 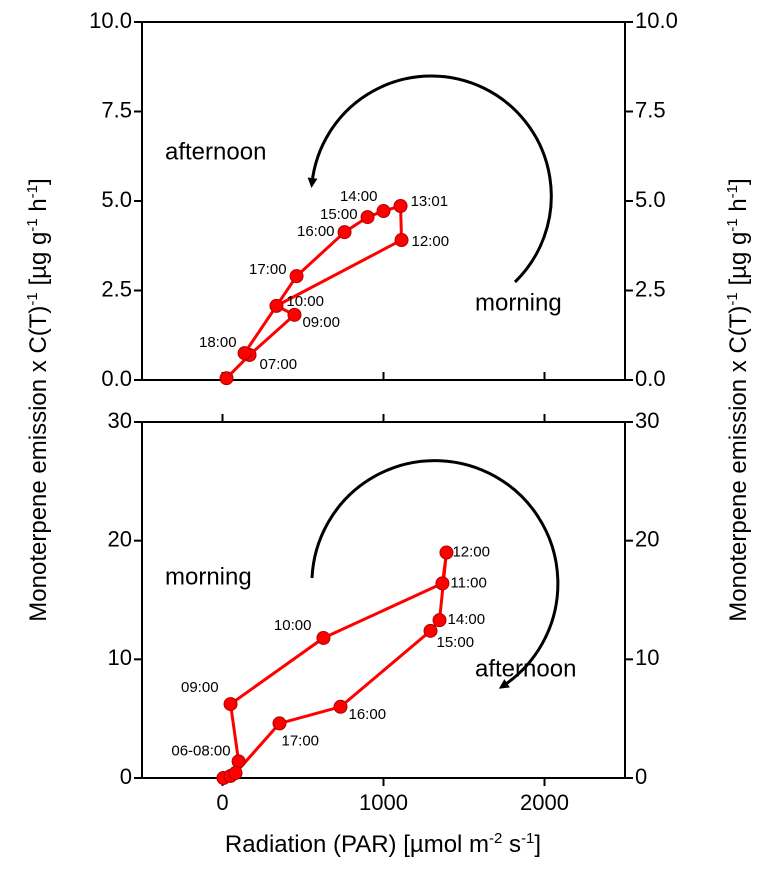 What do you see at coordinates (511, 844) in the screenshot?
I see `axis-label-part: s` at bounding box center [511, 844].